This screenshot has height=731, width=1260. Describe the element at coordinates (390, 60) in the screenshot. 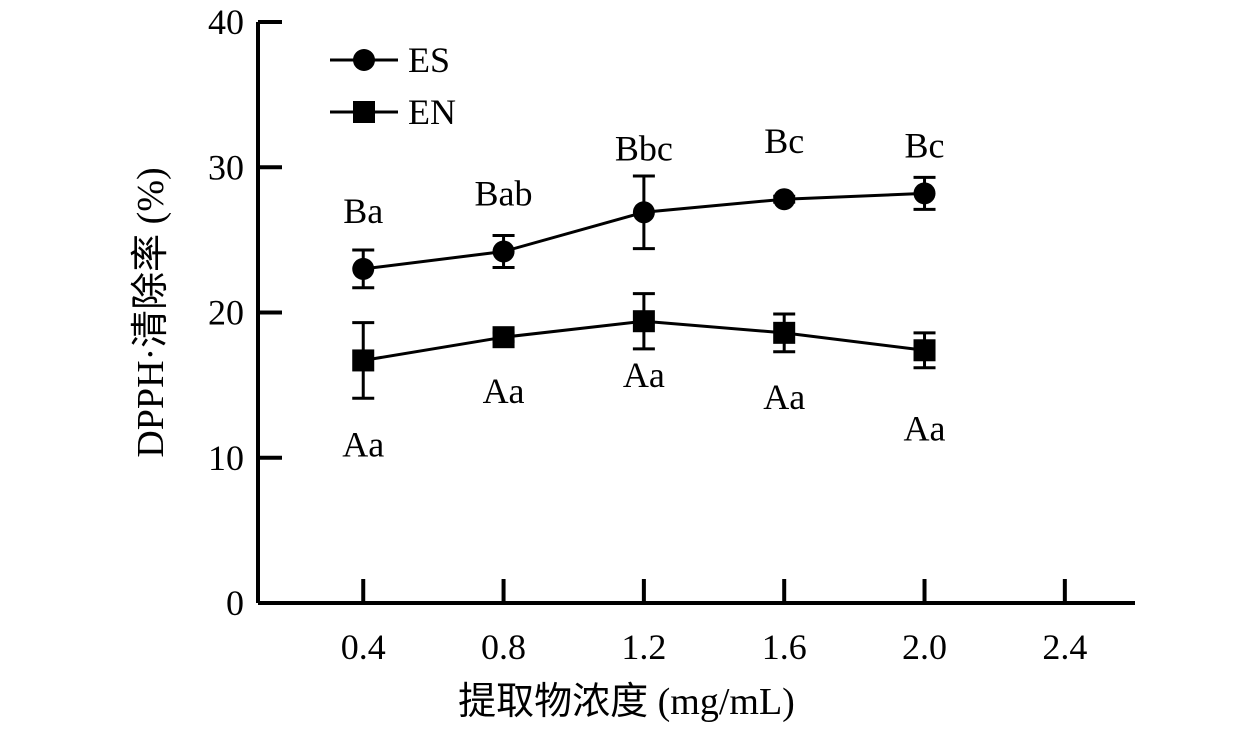

I see `legend-item-es: ES` at that location.